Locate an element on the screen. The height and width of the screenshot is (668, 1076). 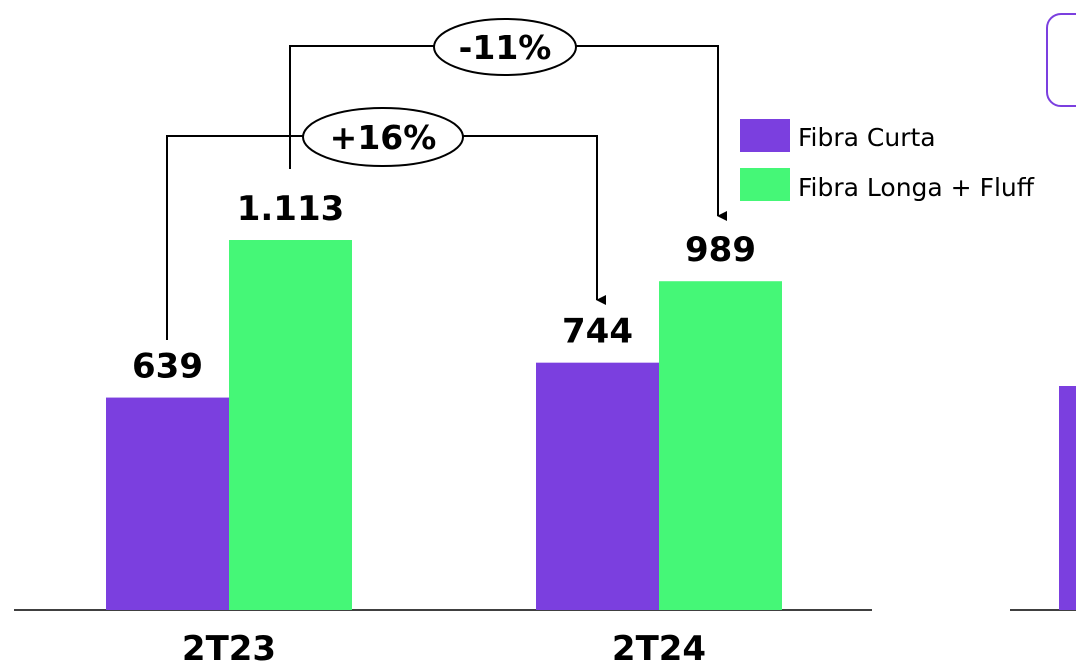
bar-2t24-fibra-curta is located at coordinates (597, 486).